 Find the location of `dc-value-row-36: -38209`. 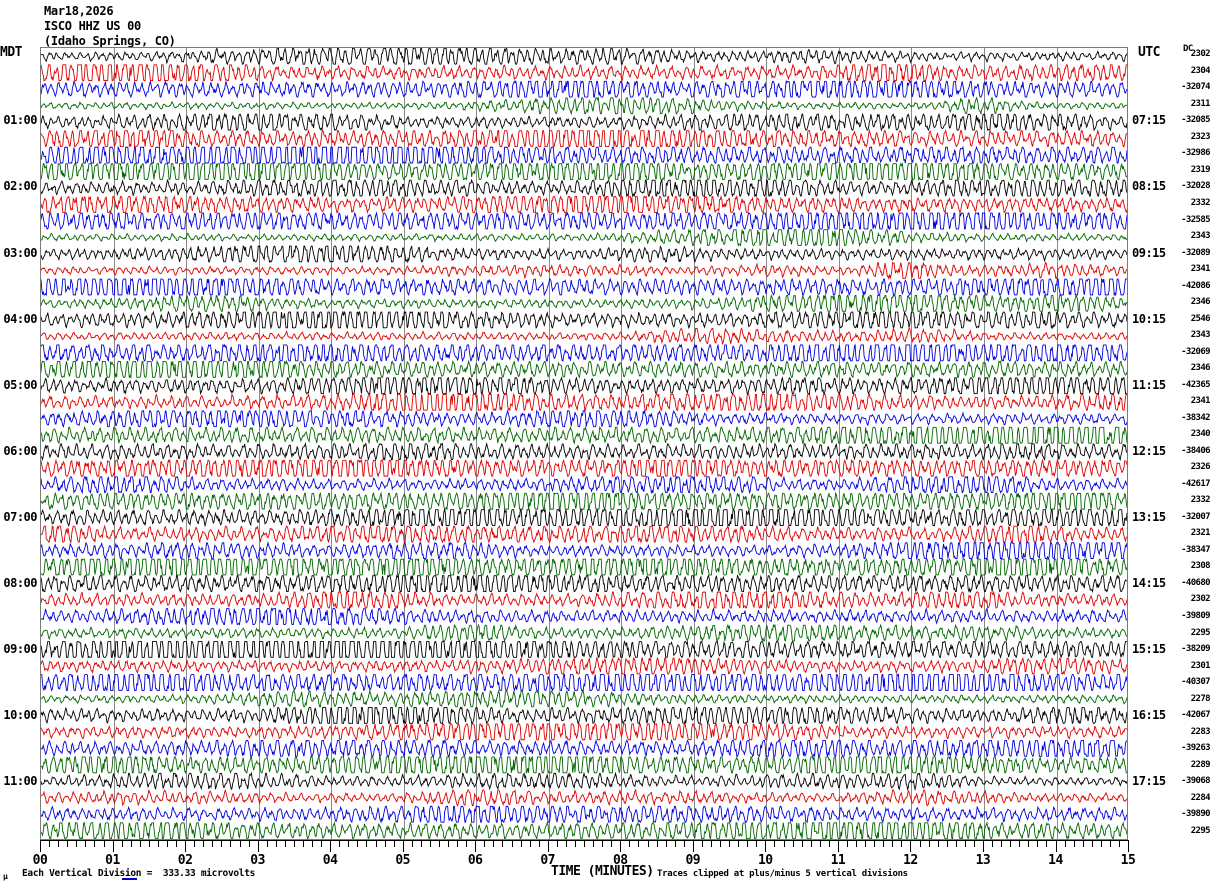

dc-value-row-36: -38209 is located at coordinates (1195, 649).